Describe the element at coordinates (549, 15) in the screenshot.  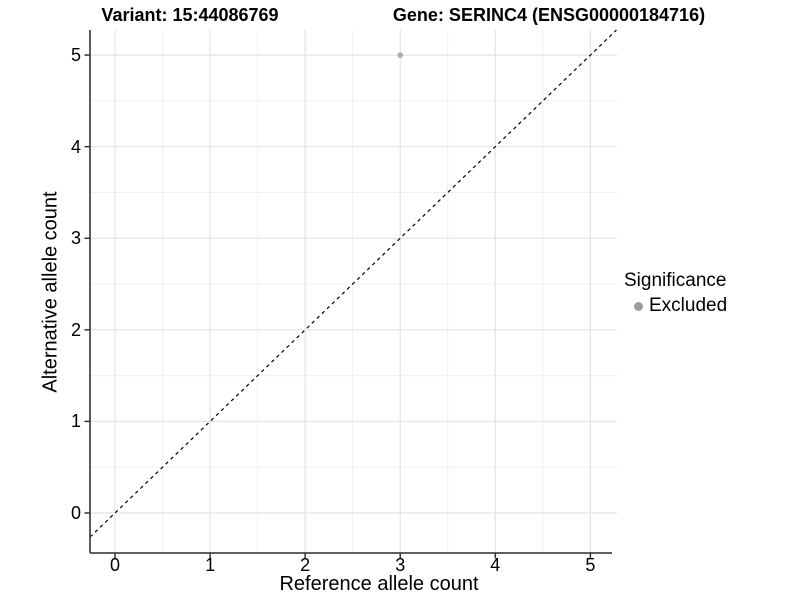
I see `plot-title-gene: Gene: SERINC4 (ENSG00000184716)` at that location.